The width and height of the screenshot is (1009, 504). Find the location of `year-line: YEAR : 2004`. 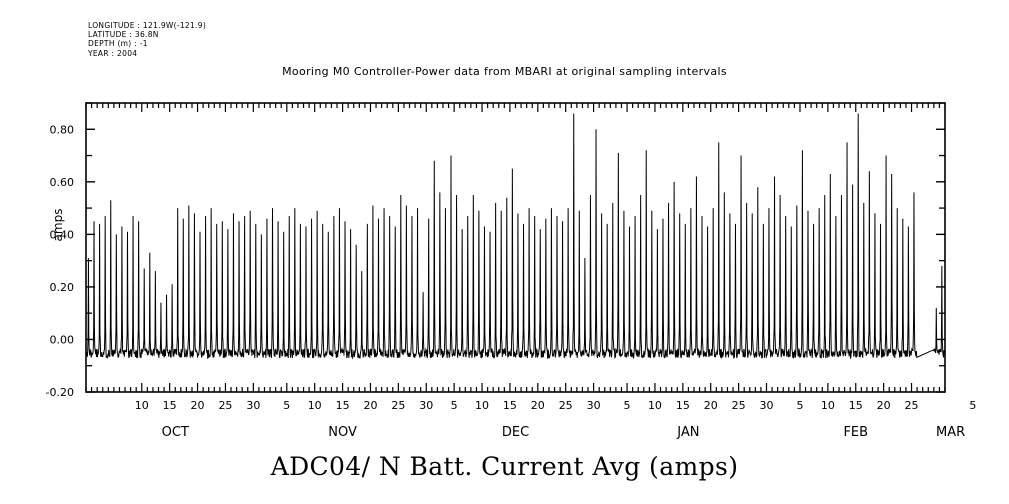

year-line: YEAR : 2004 is located at coordinates (113, 53).